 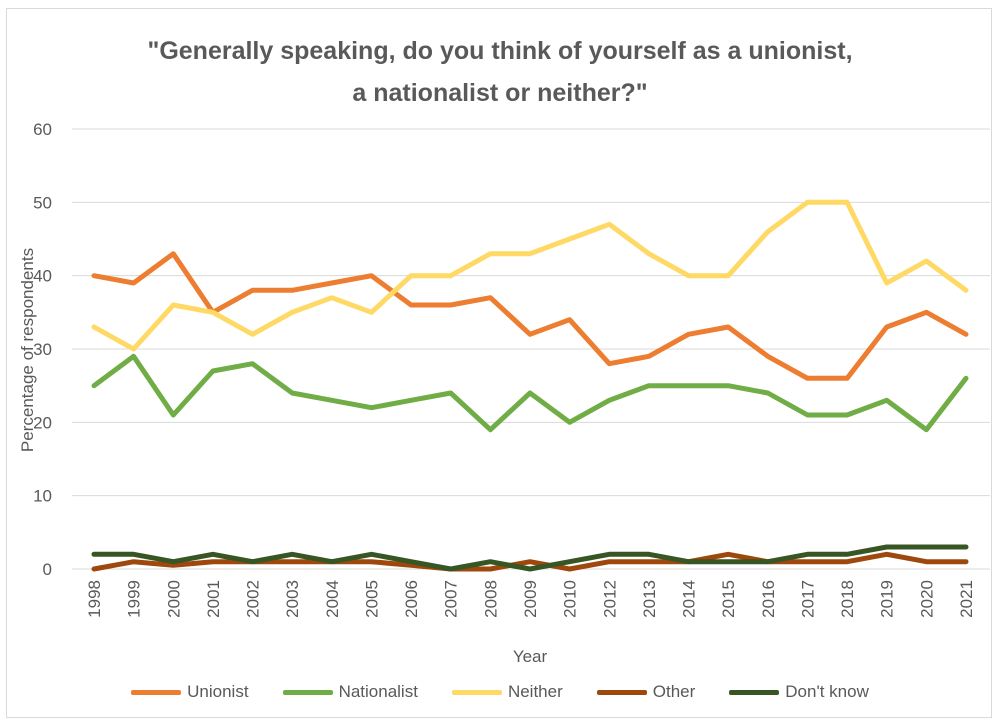 I want to click on x-tick-label: 2010, so click(x=570, y=599).